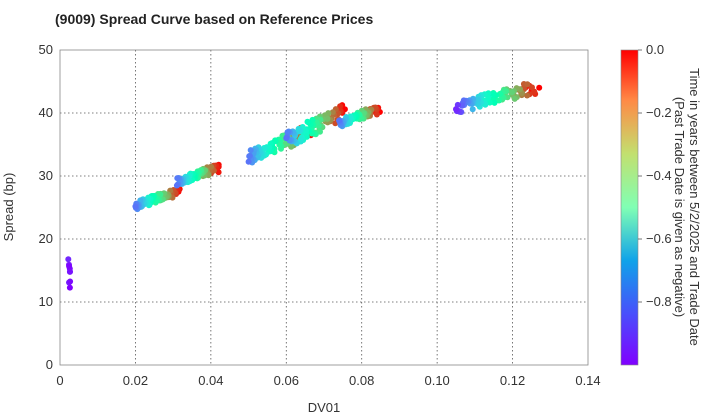  Describe the element at coordinates (659, 175) in the screenshot. I see `colorbar-tick-label: −0.4` at that location.